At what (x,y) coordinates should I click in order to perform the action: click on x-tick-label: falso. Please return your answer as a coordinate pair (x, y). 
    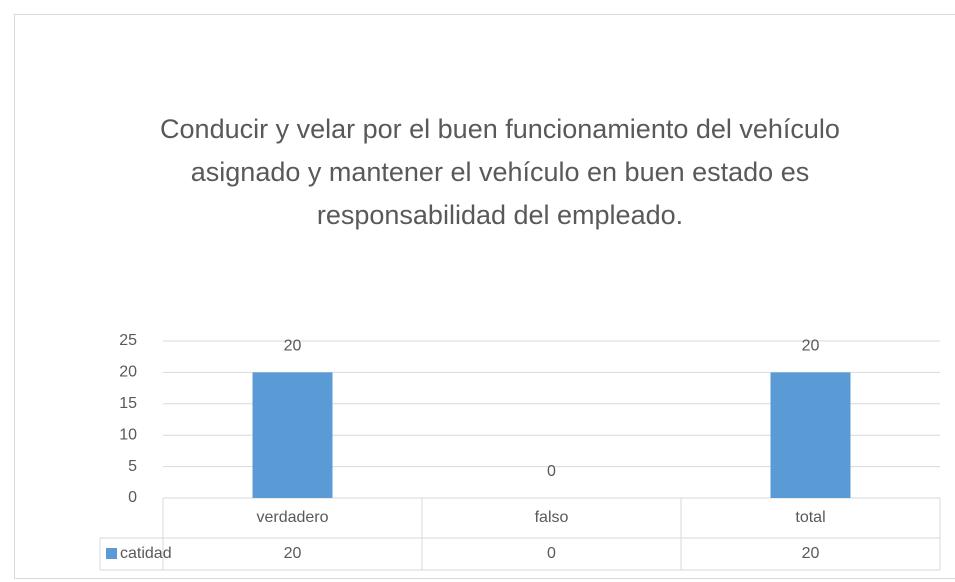
    Looking at the image, I should click on (552, 517).